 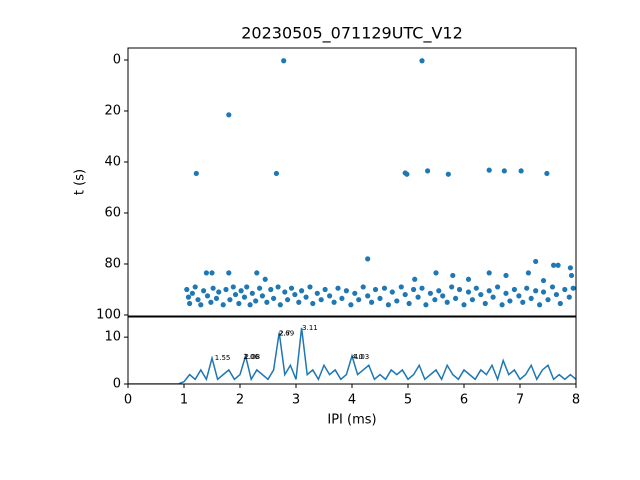 What do you see at coordinates (112, 263) in the screenshot?
I see `y-tick-label: 80` at bounding box center [112, 263].